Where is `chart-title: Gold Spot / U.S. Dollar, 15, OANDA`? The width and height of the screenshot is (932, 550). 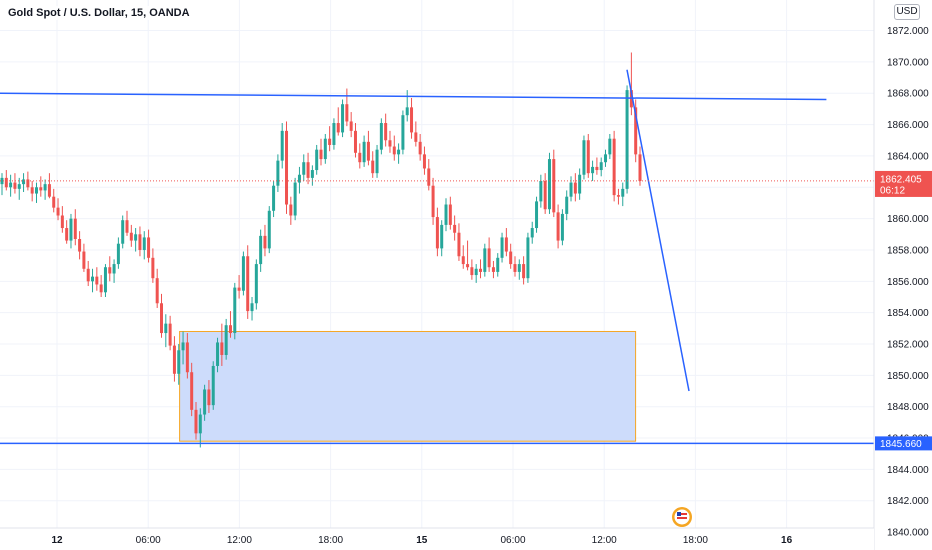 chart-title: Gold Spot / U.S. Dollar, 15, OANDA is located at coordinates (99, 13).